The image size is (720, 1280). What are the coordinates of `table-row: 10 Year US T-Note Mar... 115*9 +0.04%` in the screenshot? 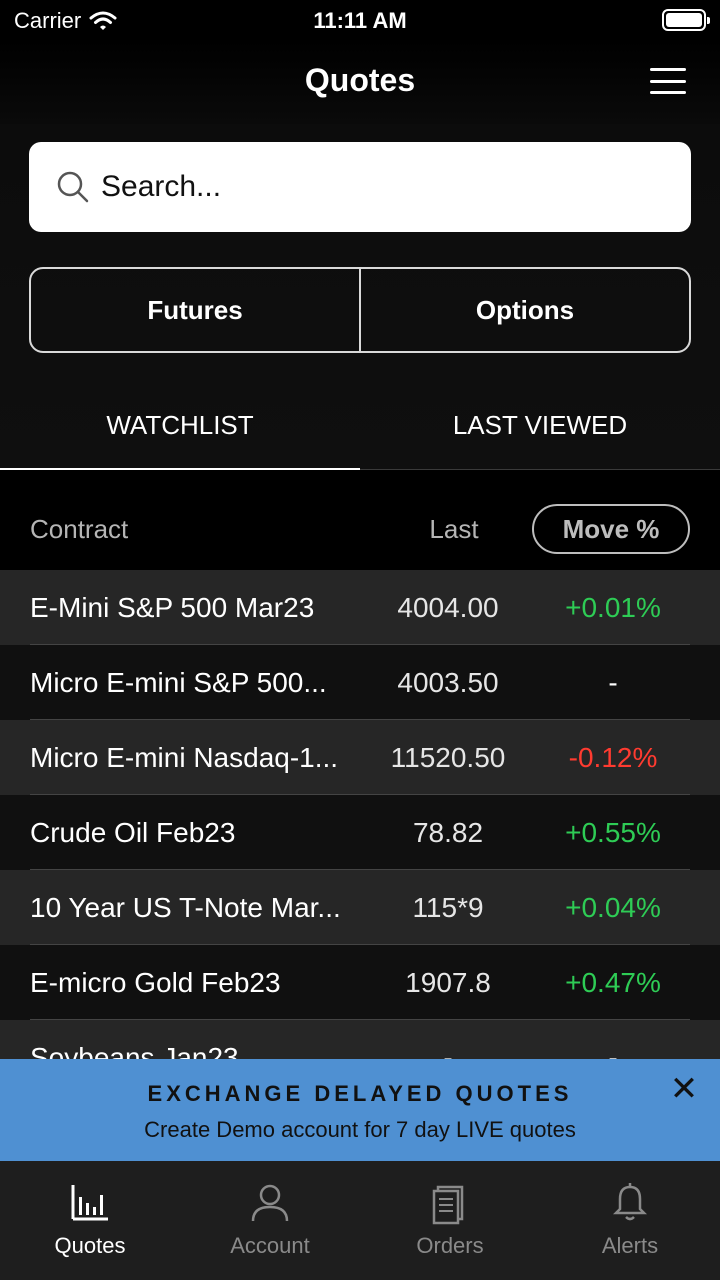 It's located at (360, 907).